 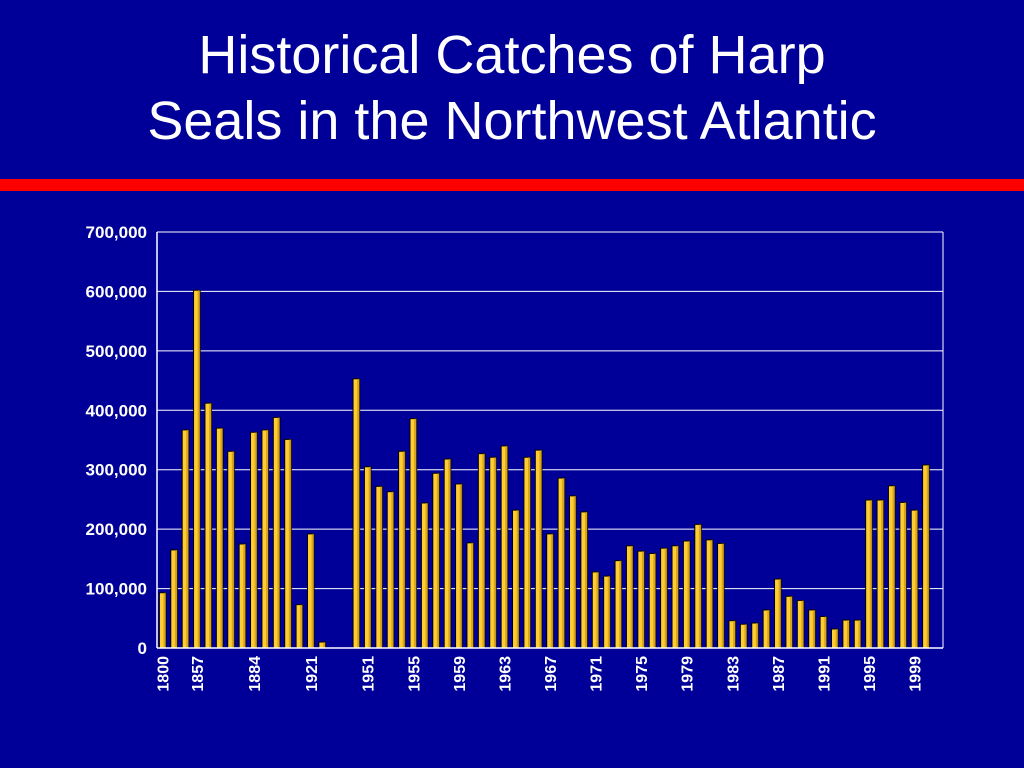 I want to click on x-tick-label: 1967, so click(x=551, y=674).